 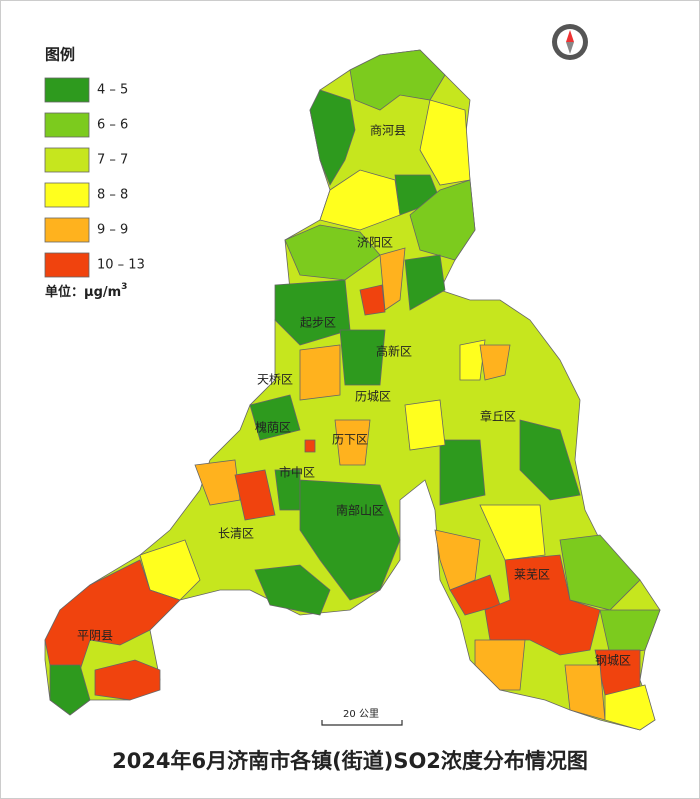 I want to click on unit-label: 单位：μg/m3, so click(x=86, y=291).